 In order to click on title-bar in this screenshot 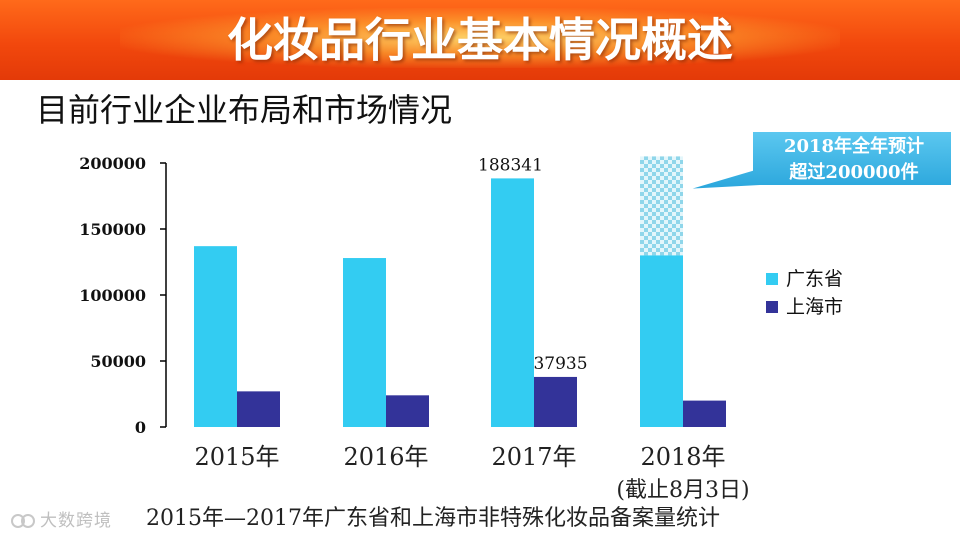, I will do `click(480, 40)`.